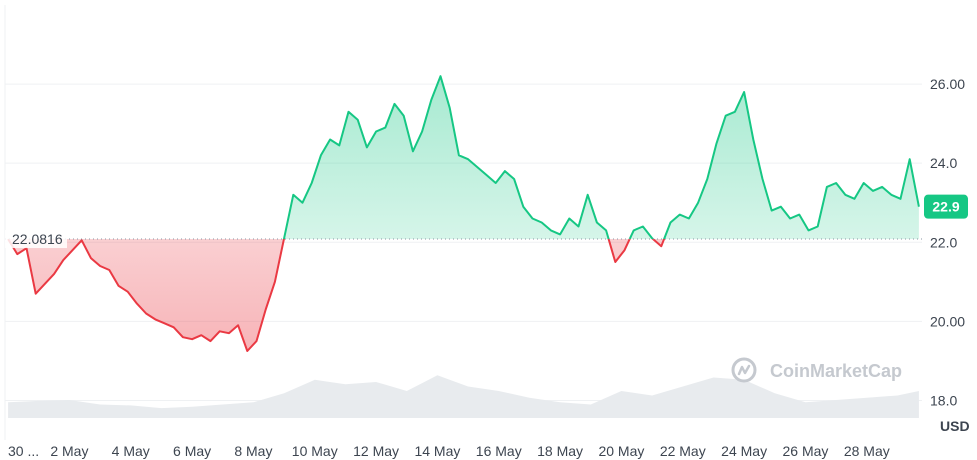 Image resolution: width=977 pixels, height=460 pixels. Describe the element at coordinates (560, 451) in the screenshot. I see `x-tick-label: 18 May` at that location.